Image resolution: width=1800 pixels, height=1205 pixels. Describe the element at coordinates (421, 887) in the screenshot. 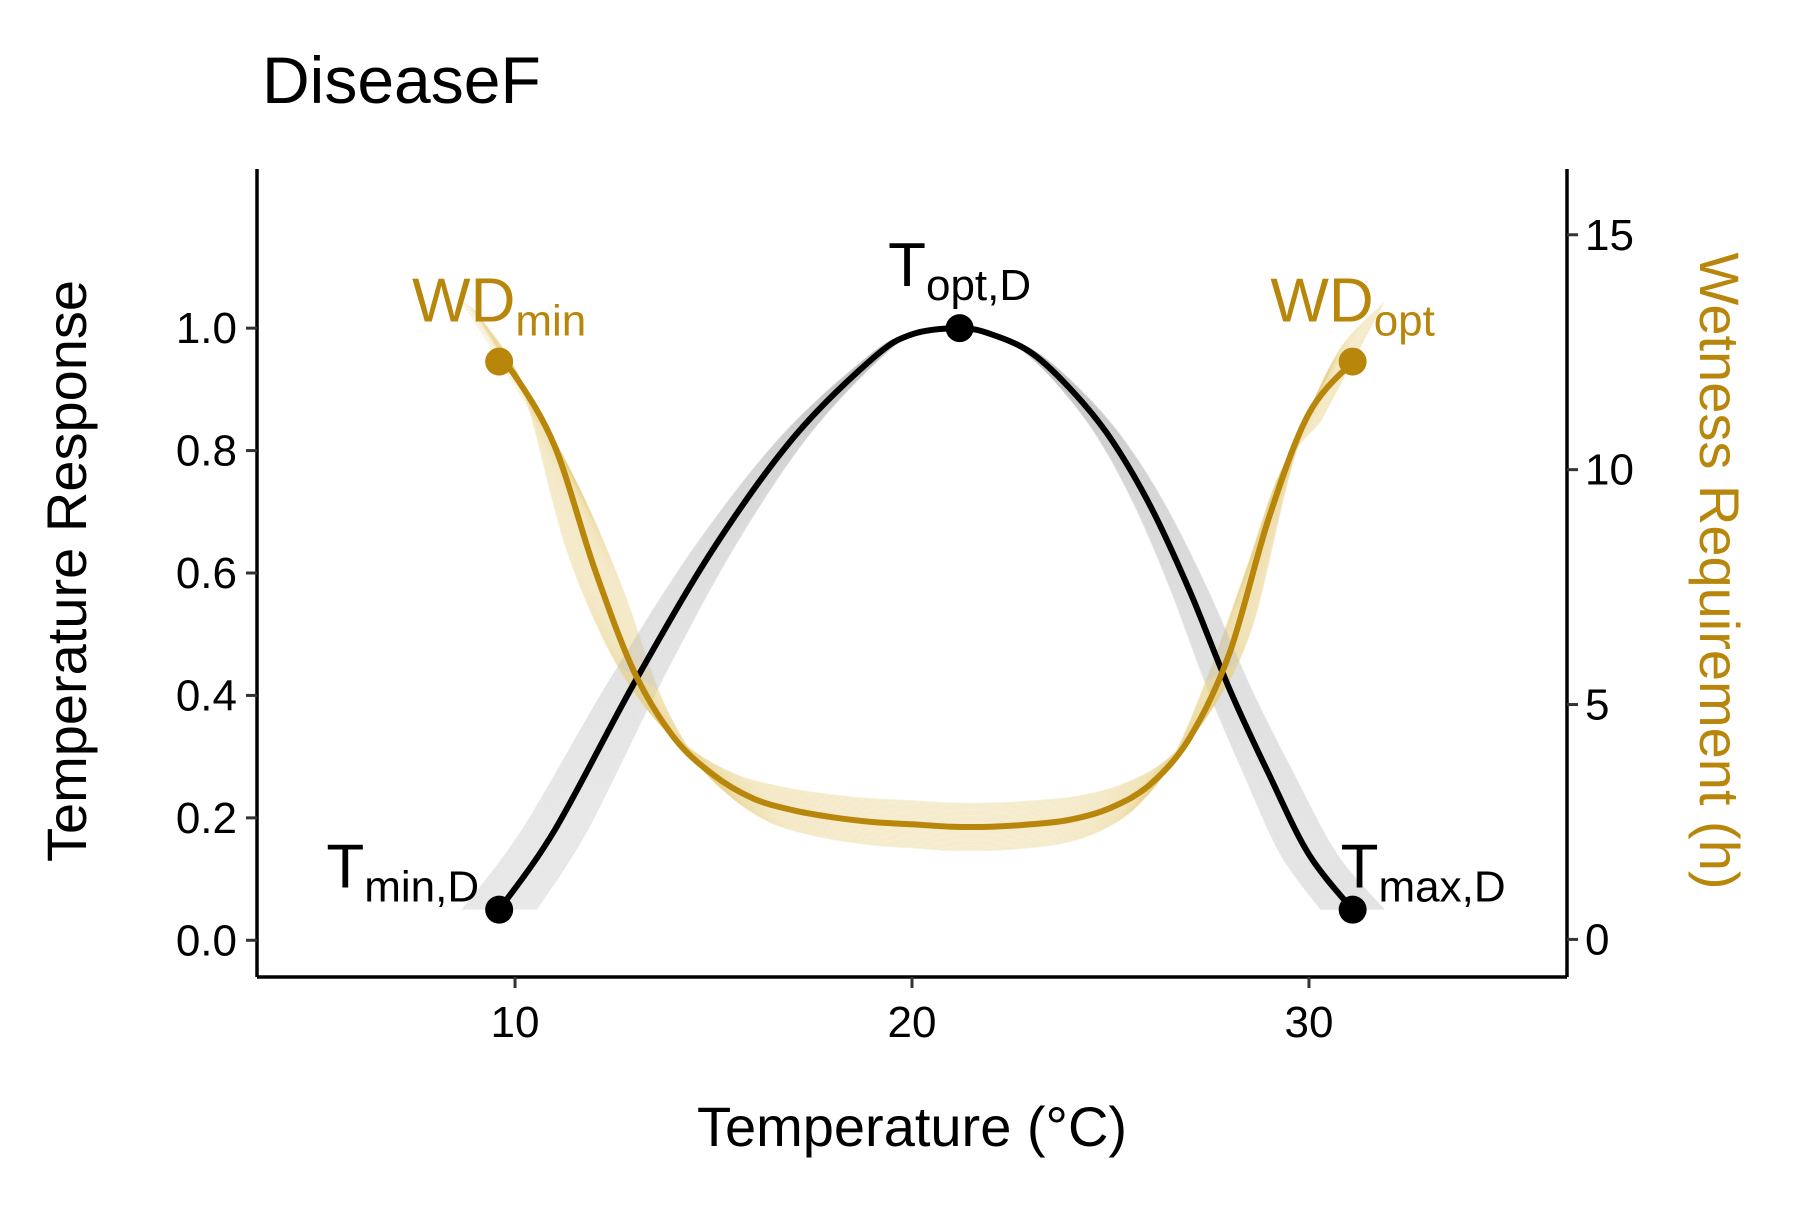

I see `annotation-subscript: min,D` at that location.